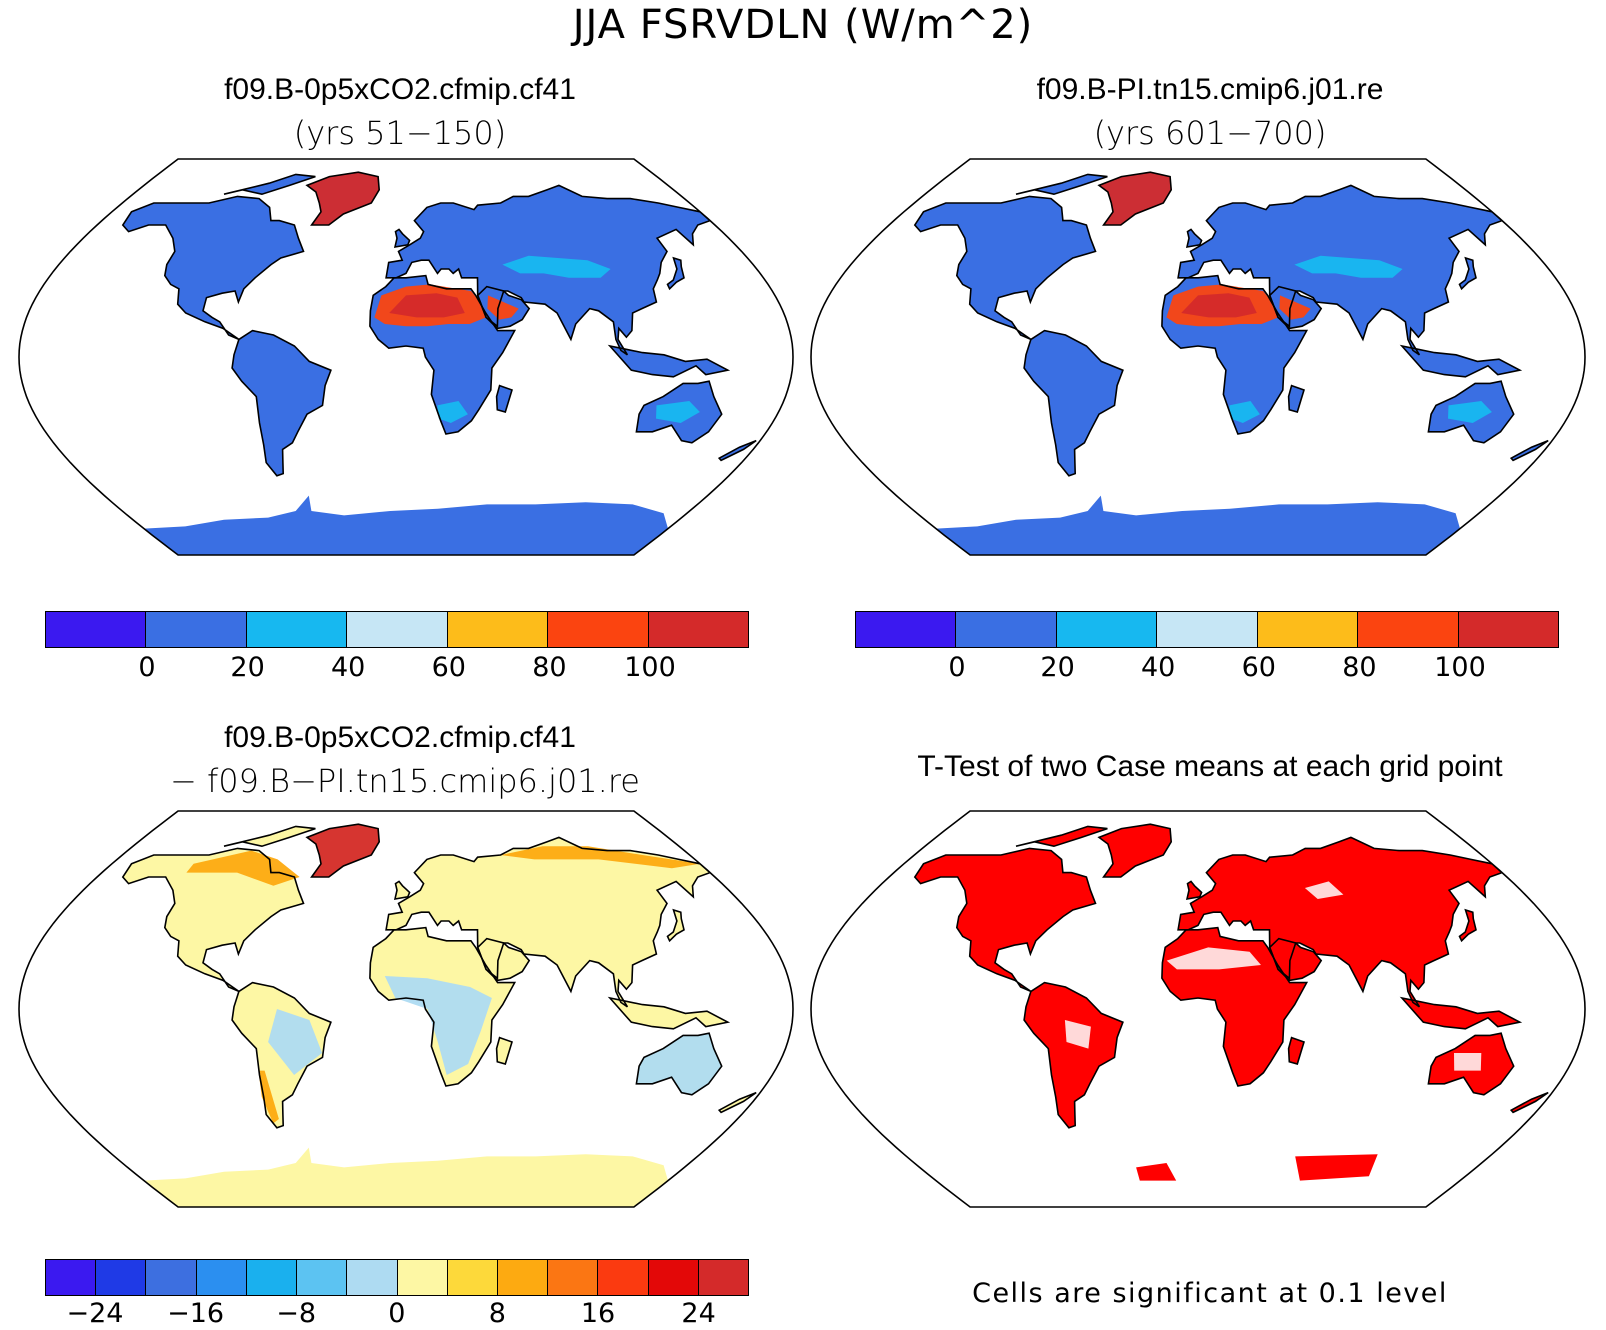  I want to click on sahara-core, so click(427, 305).